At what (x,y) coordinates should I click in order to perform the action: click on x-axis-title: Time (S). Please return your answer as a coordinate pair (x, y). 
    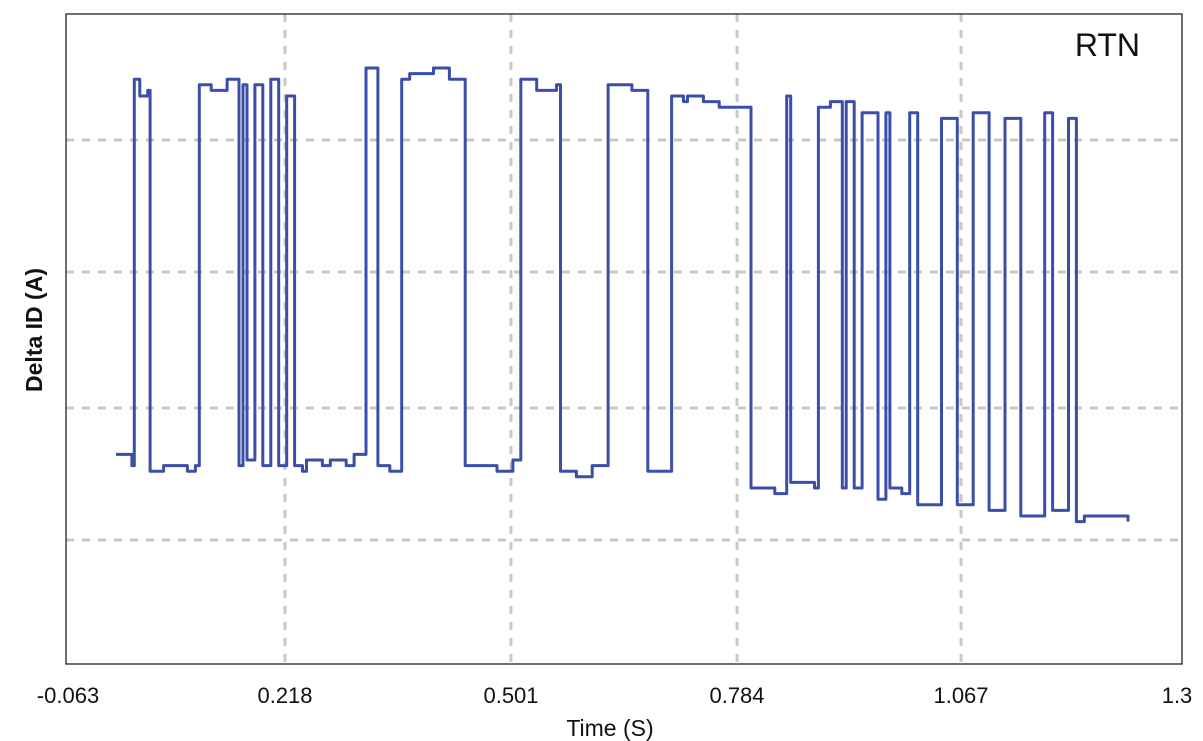
    Looking at the image, I should click on (609, 728).